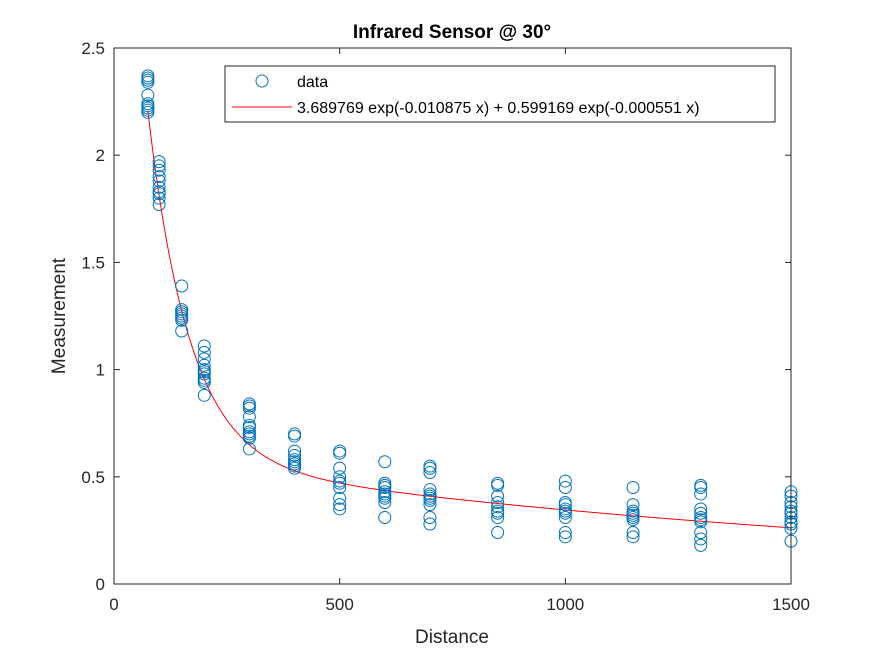 The height and width of the screenshot is (656, 875). I want to click on y-tick-label: 1.5, so click(93, 262).